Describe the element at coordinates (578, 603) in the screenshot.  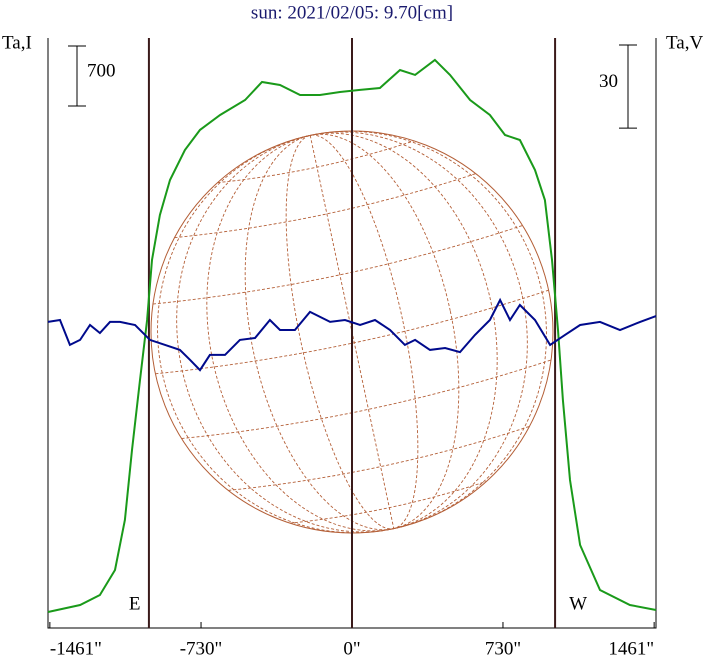
I see `marker-label: W` at that location.